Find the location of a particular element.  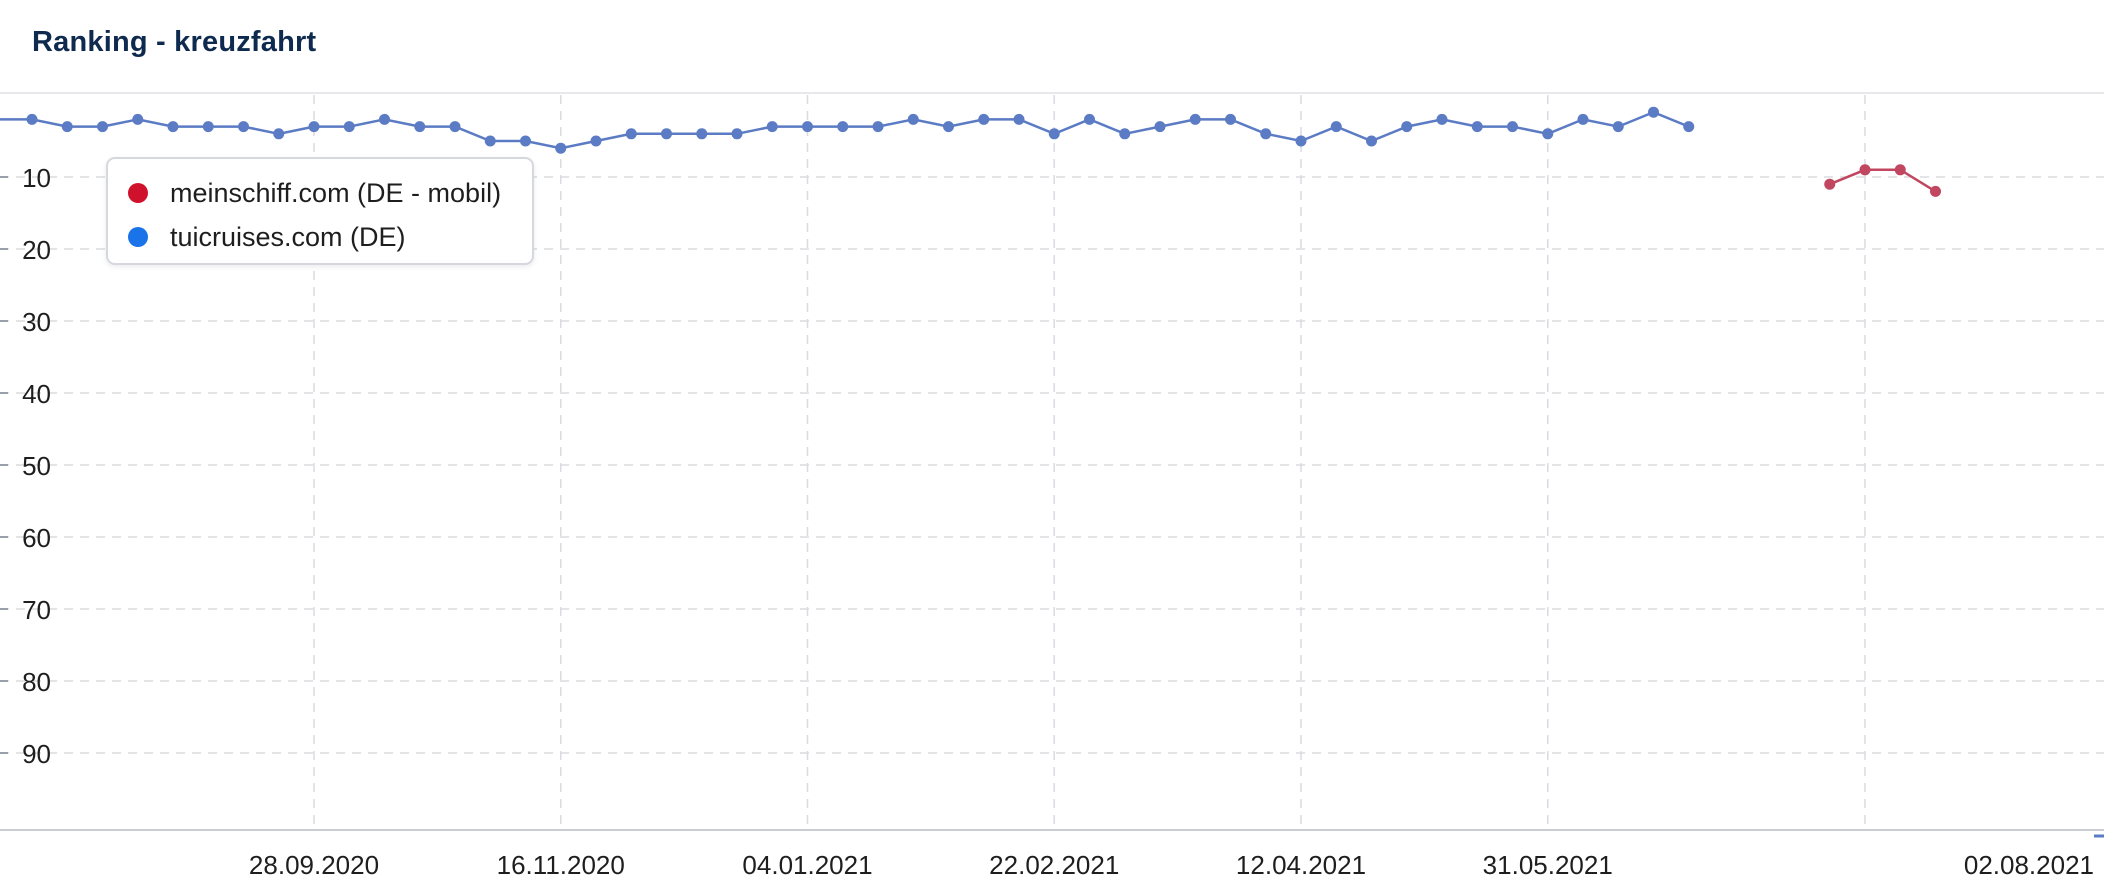

x-tick-label: 04.01.2021 is located at coordinates (807, 865).